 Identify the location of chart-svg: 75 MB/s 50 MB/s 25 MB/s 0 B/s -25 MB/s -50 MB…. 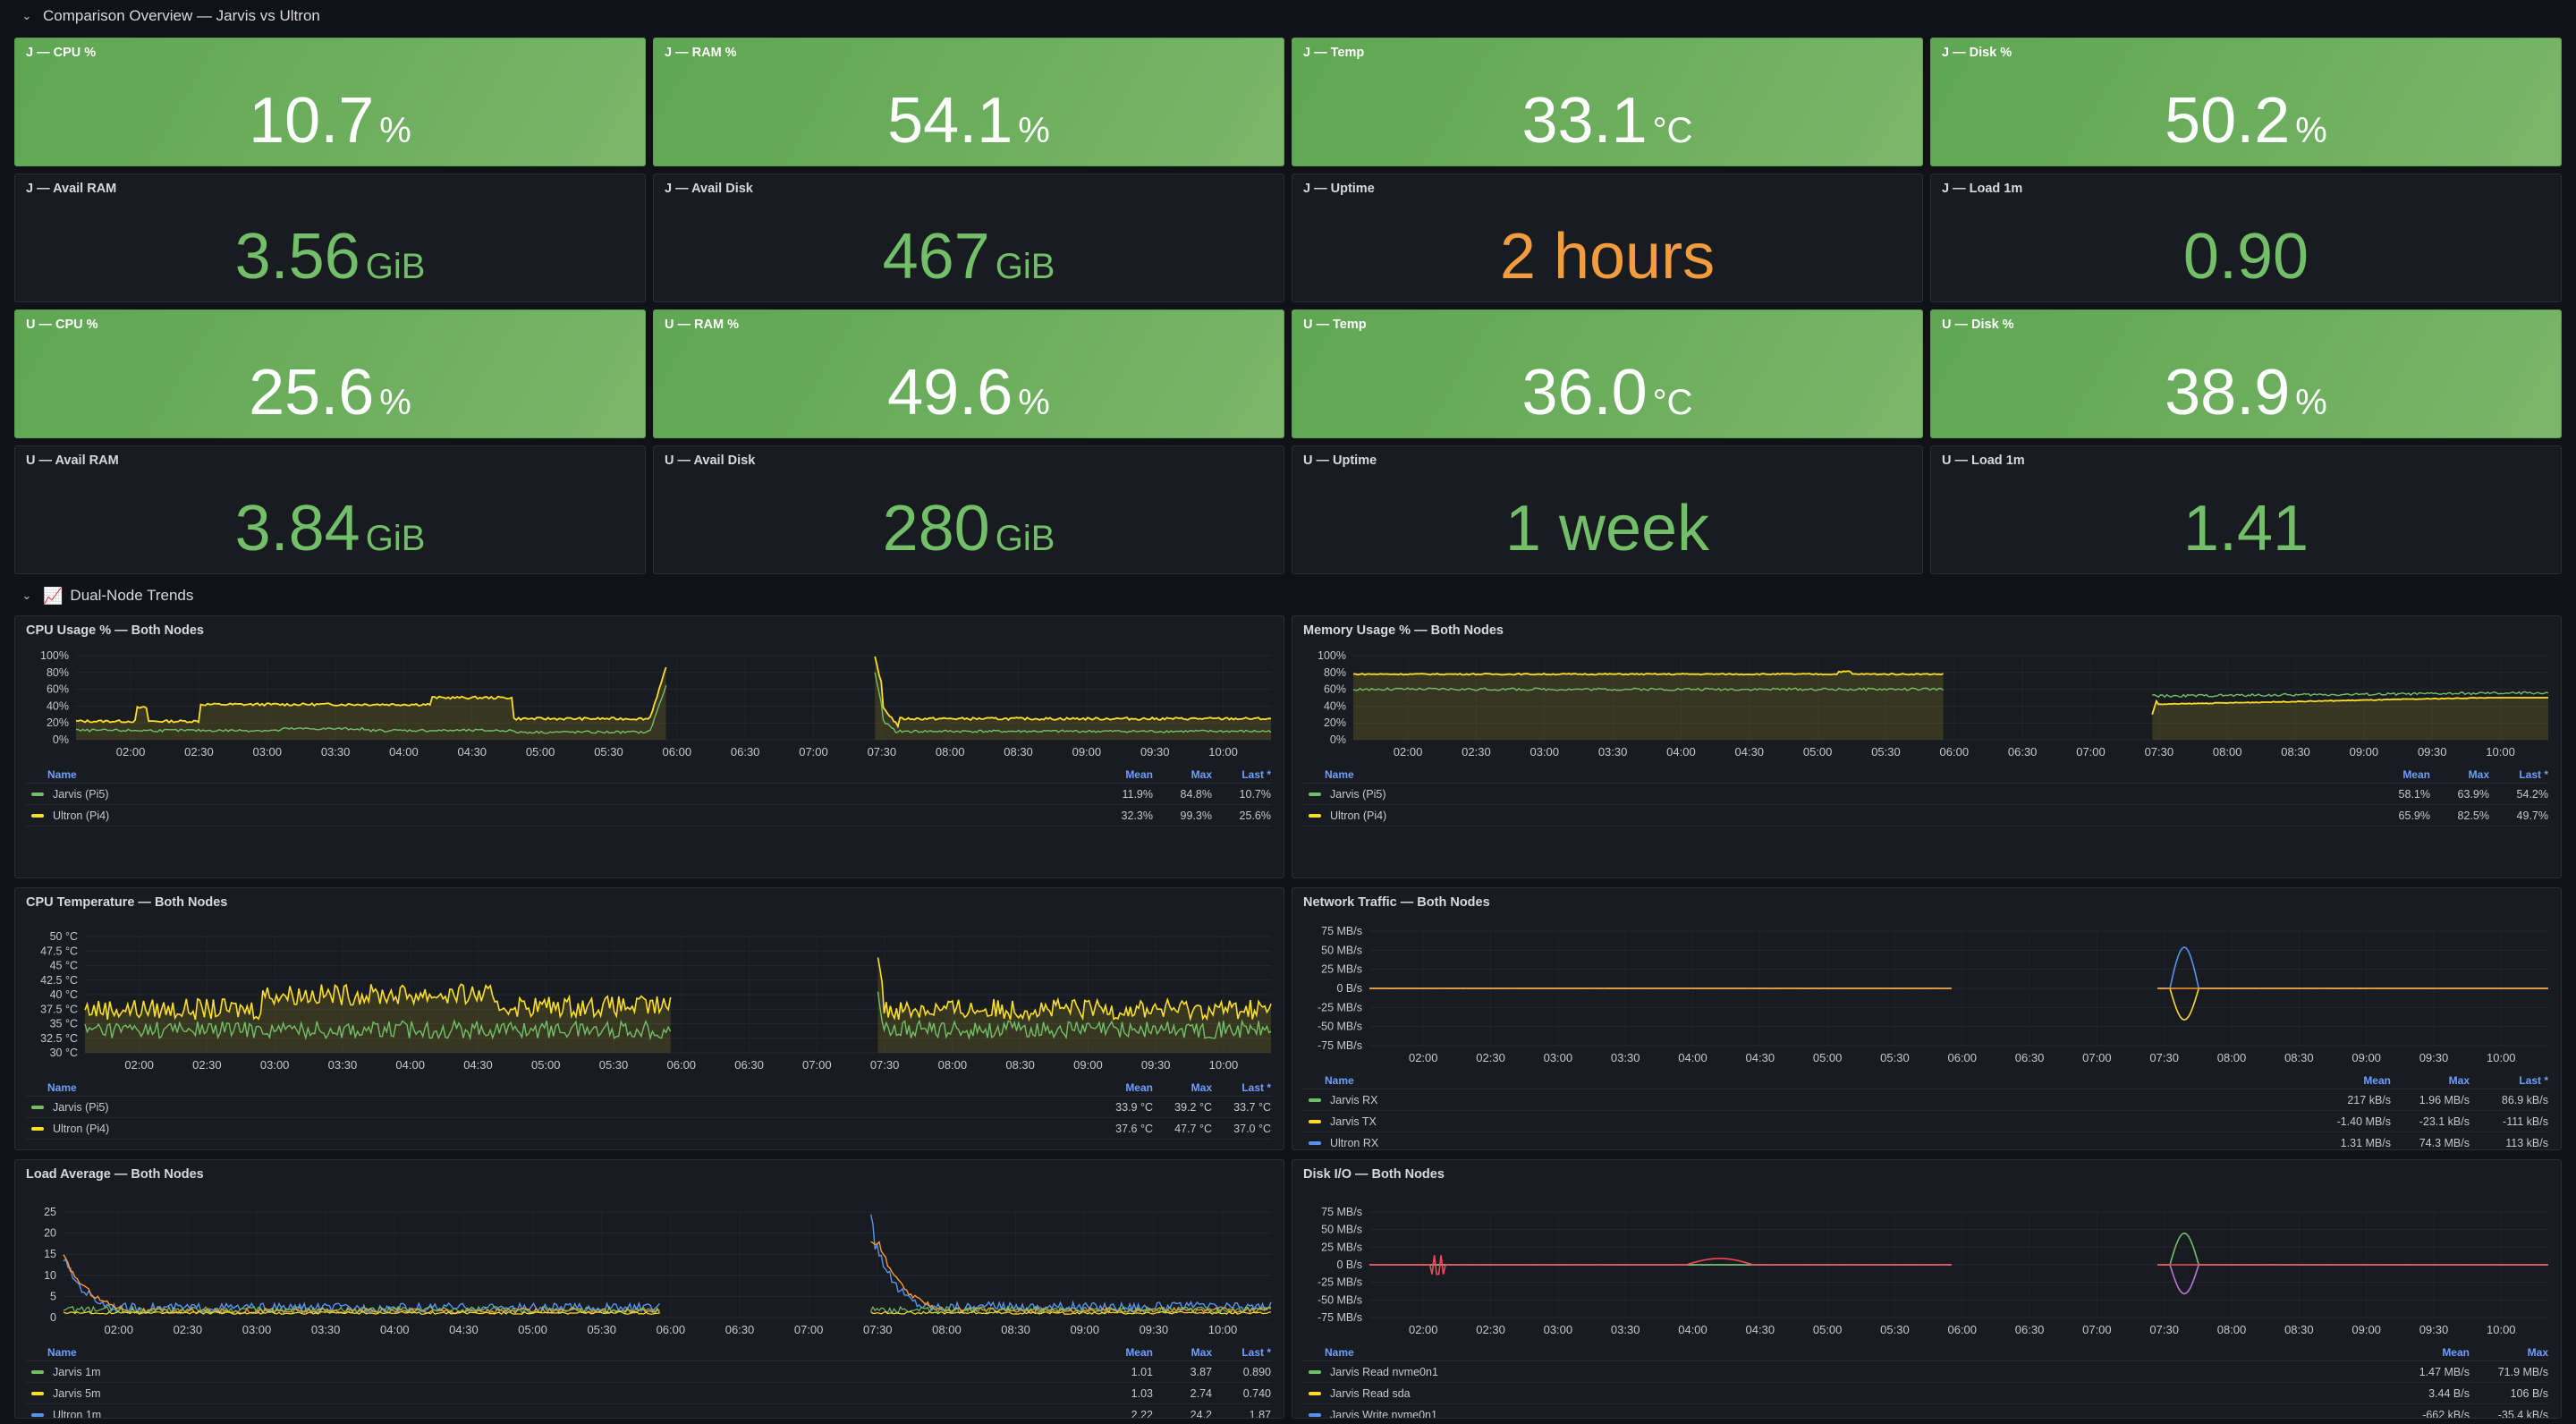
(1927, 1250).